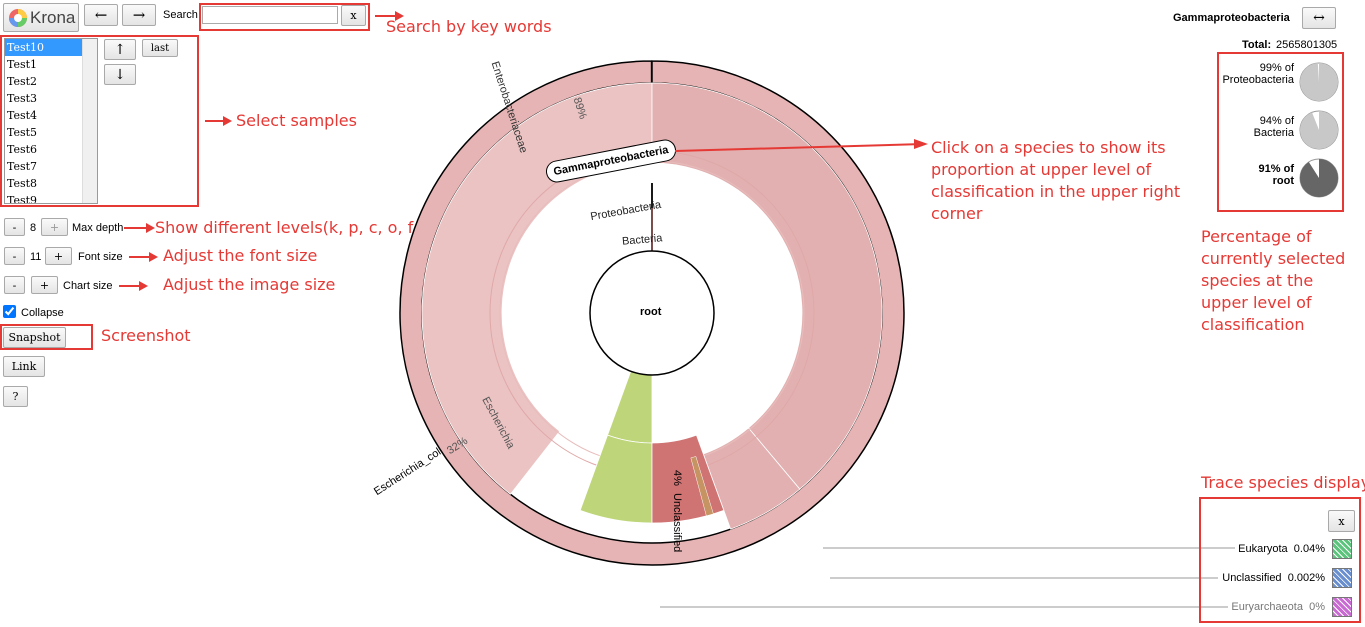  I want to click on trace-close-button: x, so click(1341, 521).